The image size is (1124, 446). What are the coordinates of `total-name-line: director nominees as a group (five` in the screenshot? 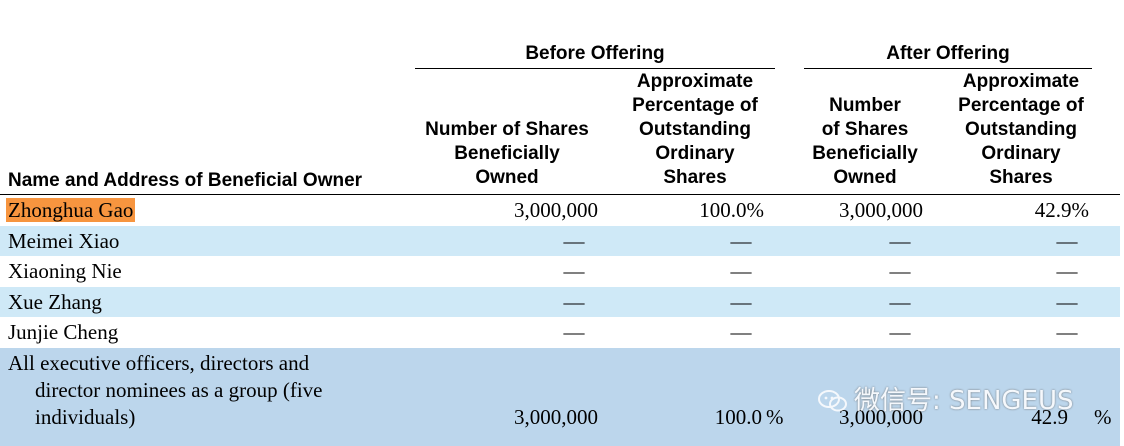 It's located at (179, 390).